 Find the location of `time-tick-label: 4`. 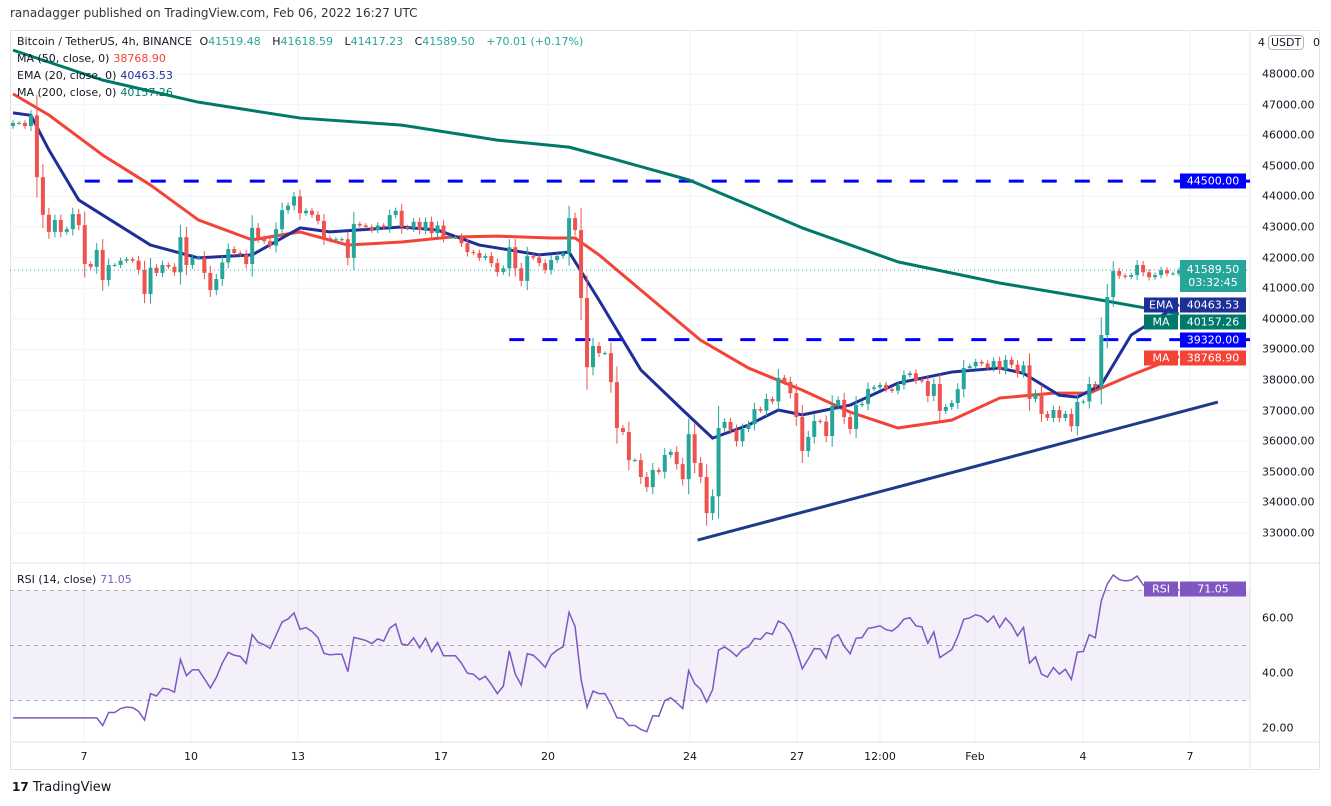

time-tick-label: 4 is located at coordinates (1083, 756).